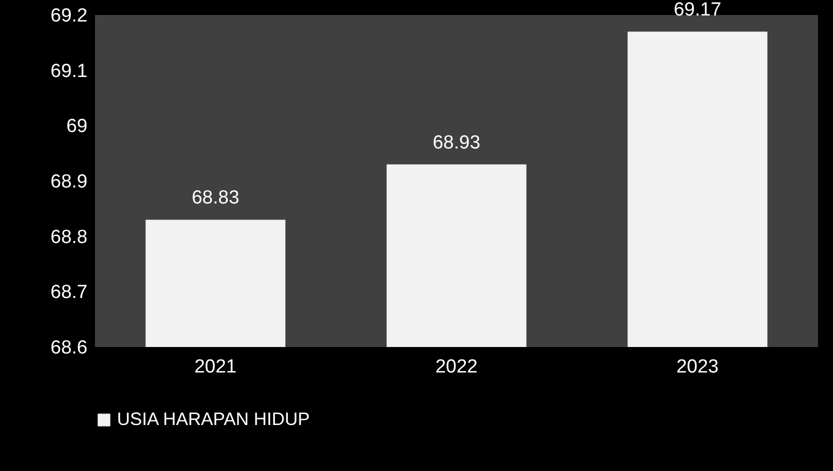 Image resolution: width=833 pixels, height=471 pixels. I want to click on y-tick-label: 68.7, so click(69, 293).